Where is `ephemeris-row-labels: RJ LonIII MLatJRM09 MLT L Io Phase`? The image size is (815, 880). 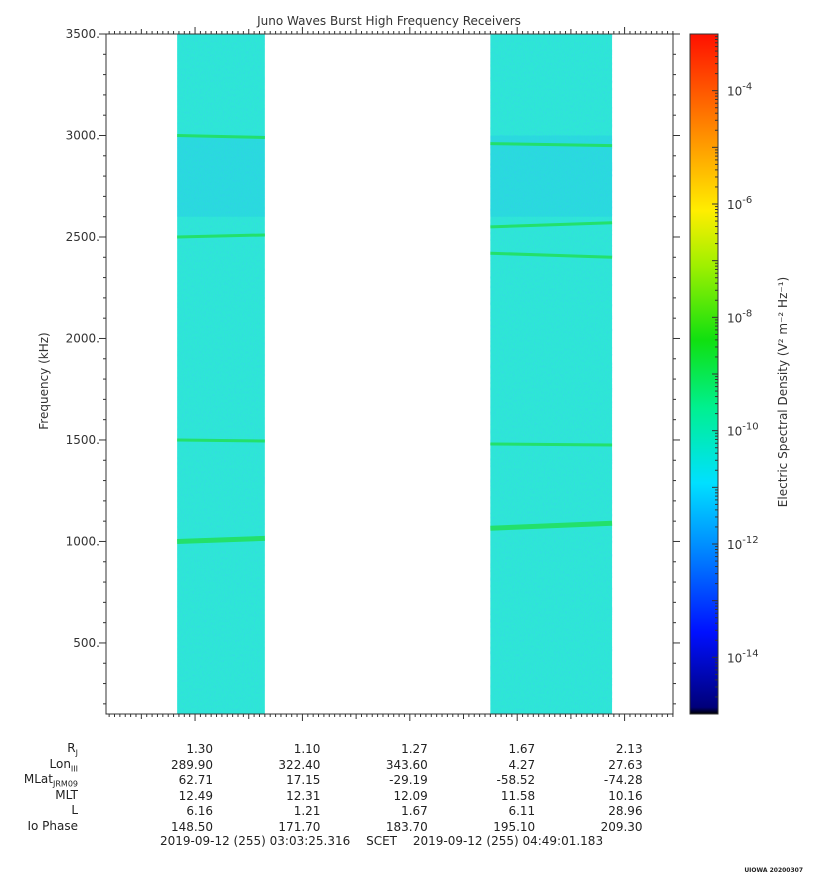 ephemeris-row-labels: RJ LonIII MLatJRM09 MLT L Io Phase is located at coordinates (39, 788).